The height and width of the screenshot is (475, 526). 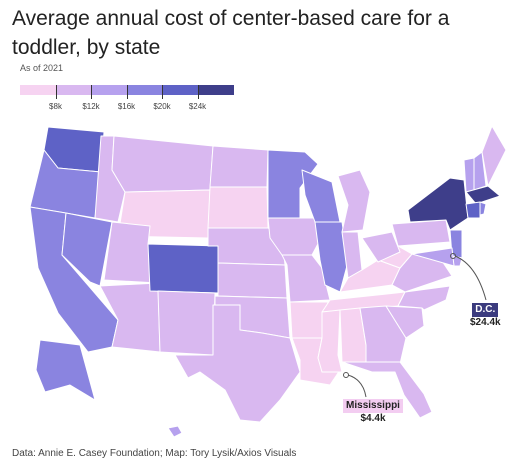 What do you see at coordinates (162, 106) in the screenshot?
I see `legend-tick-label: $20k` at bounding box center [162, 106].